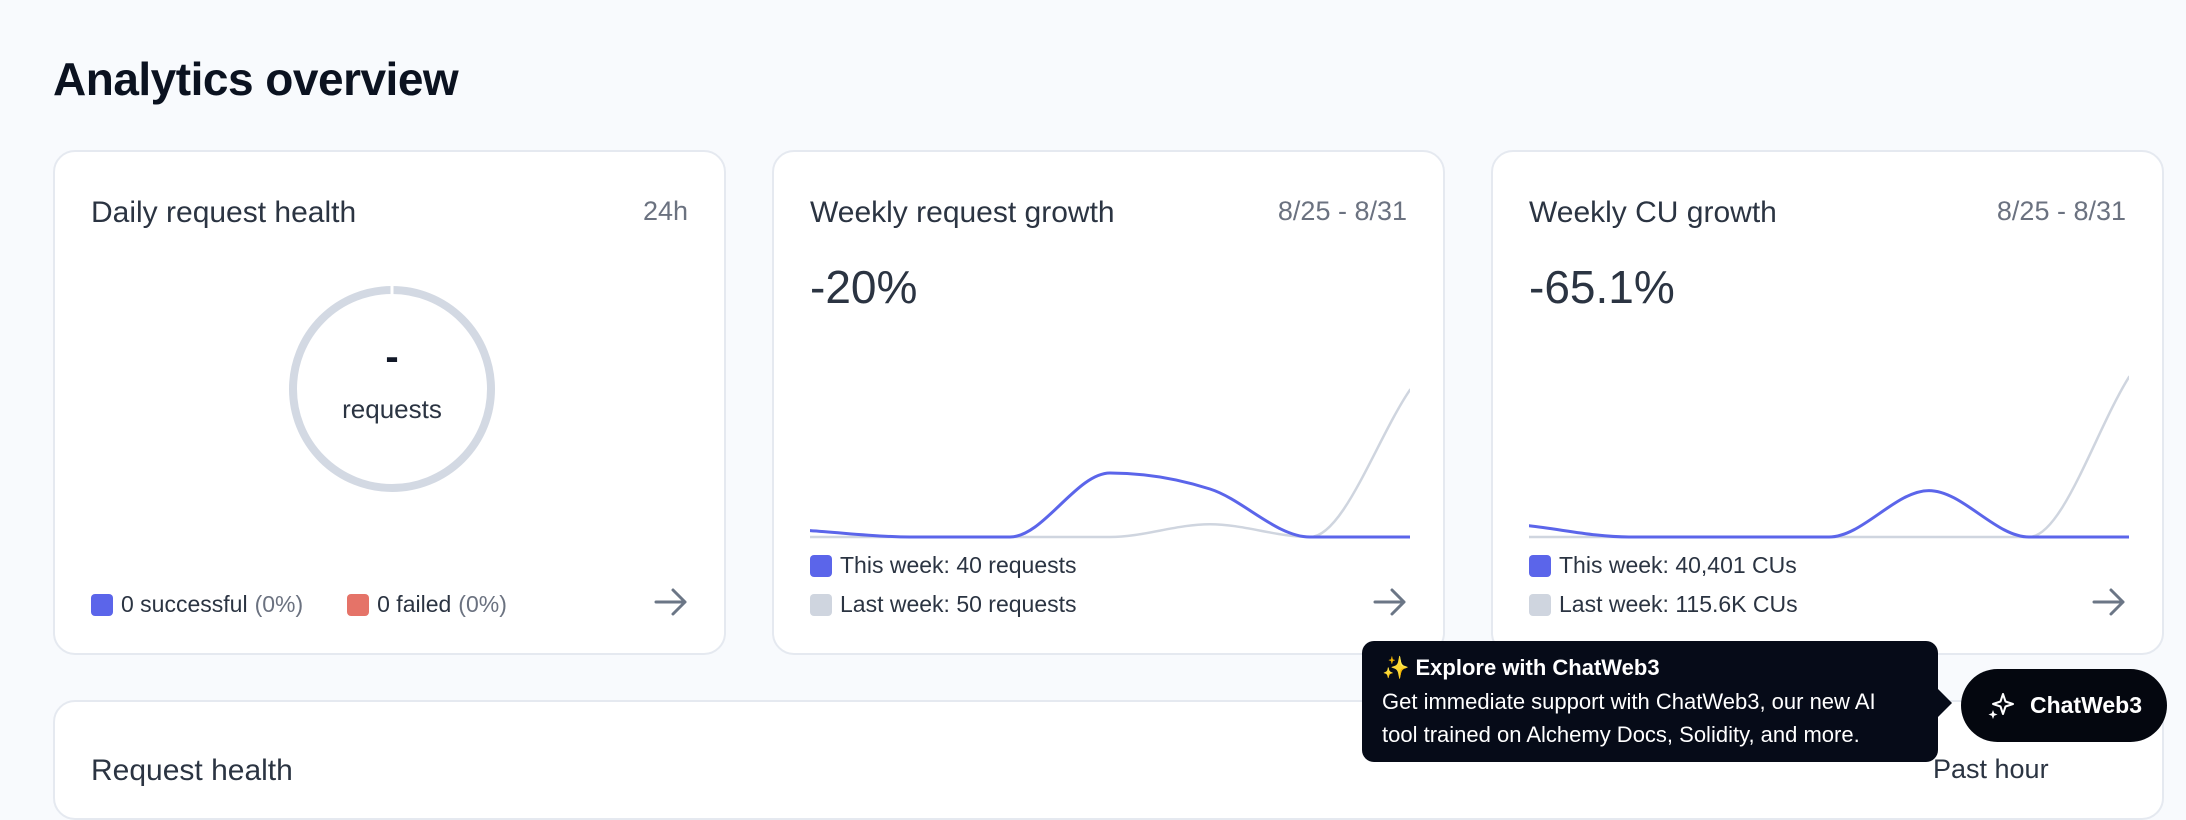 This screenshot has width=2186, height=820. I want to click on legend-last-week: Last week: 50 requests, so click(943, 604).